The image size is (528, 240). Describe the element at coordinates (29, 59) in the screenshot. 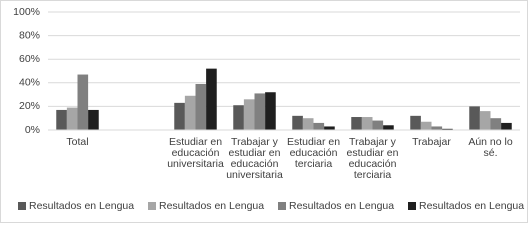

I see `y-tick-label: 60%` at that location.